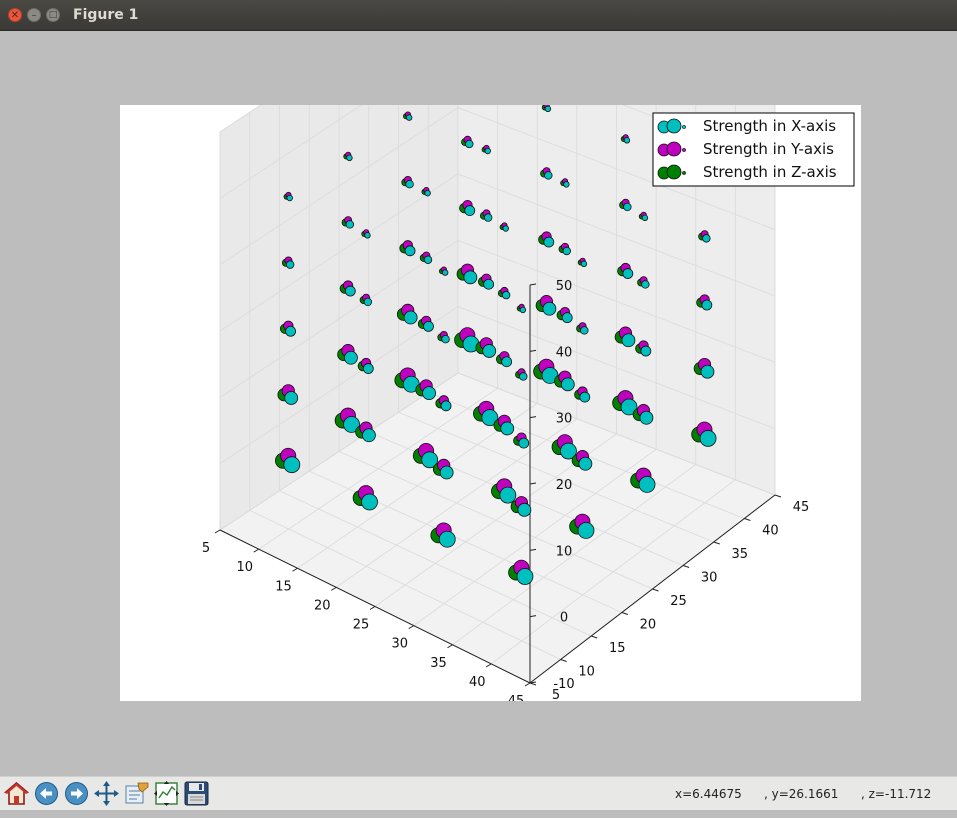 This screenshot has width=957, height=818. What do you see at coordinates (478, 15) in the screenshot?
I see `window-titlebar: ✕ – □ Figure 1` at bounding box center [478, 15].